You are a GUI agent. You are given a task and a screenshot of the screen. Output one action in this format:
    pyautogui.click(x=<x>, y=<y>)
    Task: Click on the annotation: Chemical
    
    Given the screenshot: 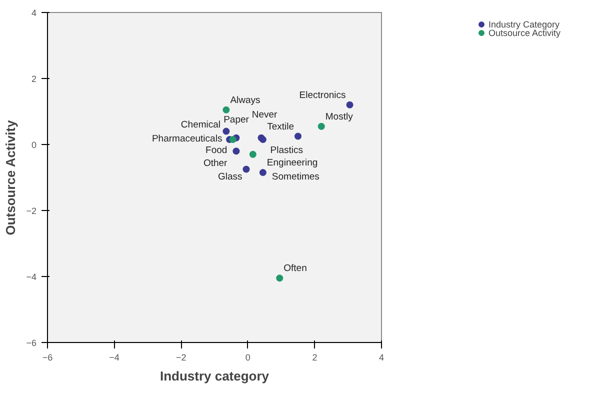 What is the action you would take?
    pyautogui.click(x=200, y=125)
    